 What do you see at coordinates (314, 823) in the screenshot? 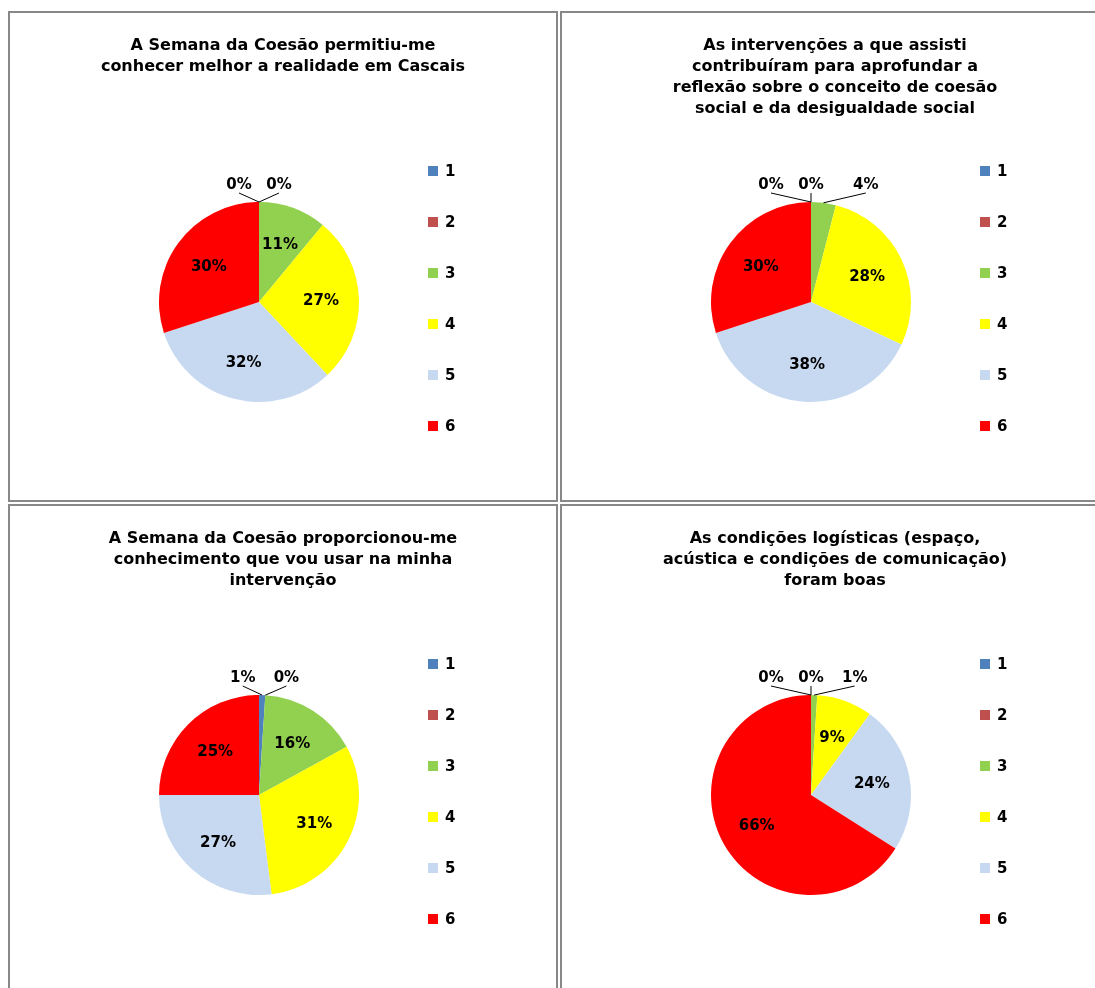
I see `data-label: 31%` at bounding box center [314, 823].